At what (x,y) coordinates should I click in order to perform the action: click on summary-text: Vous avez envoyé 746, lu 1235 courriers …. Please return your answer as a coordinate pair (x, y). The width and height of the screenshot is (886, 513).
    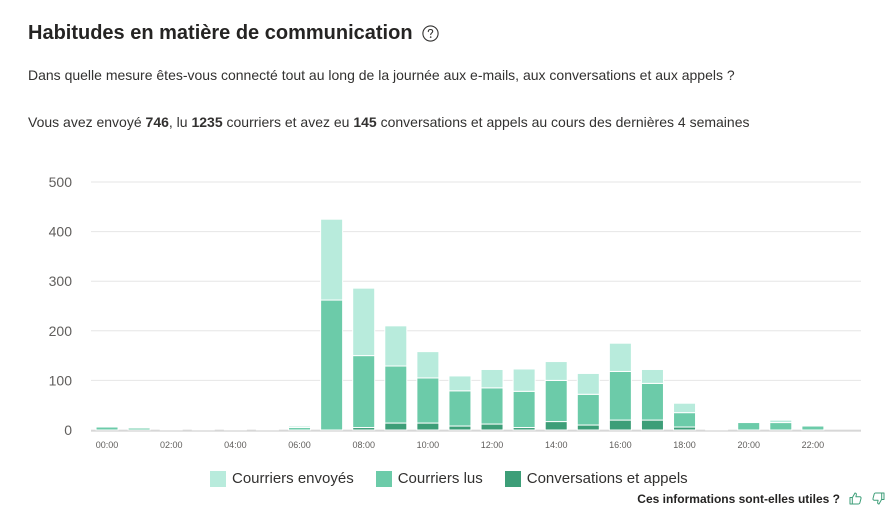
    Looking at the image, I should click on (388, 122).